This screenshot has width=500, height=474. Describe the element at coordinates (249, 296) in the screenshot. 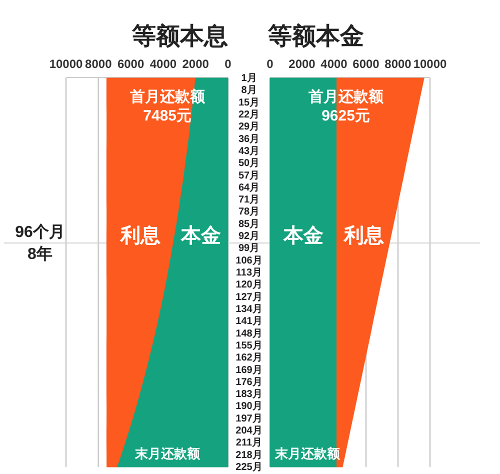

I see `y-tick-label: 127月` at that location.